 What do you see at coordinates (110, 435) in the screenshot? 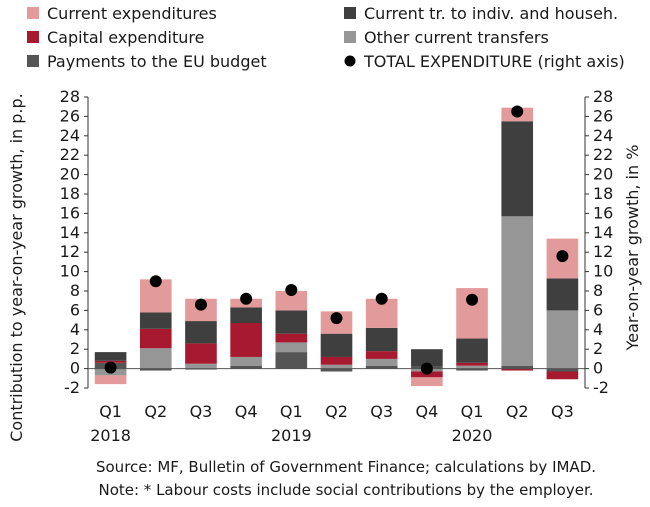
I see `year-label: 2018` at bounding box center [110, 435].